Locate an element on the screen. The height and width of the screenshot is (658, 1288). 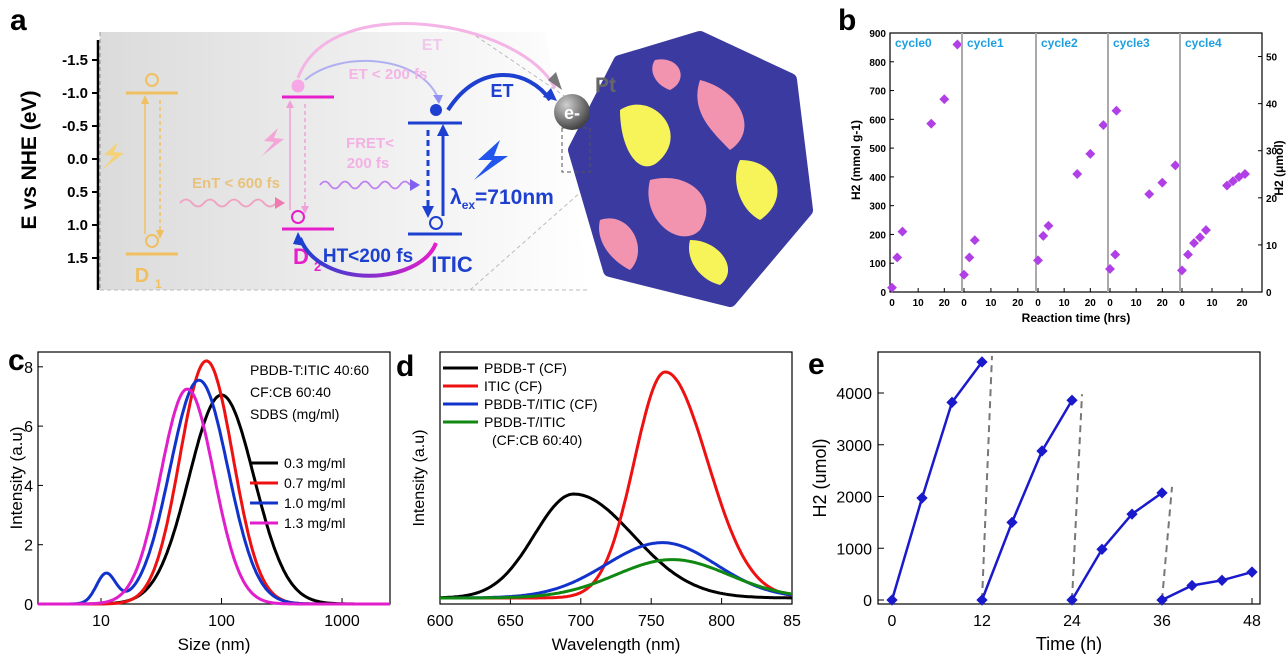
a-ytick-label: 0.5 is located at coordinates (77, 192).